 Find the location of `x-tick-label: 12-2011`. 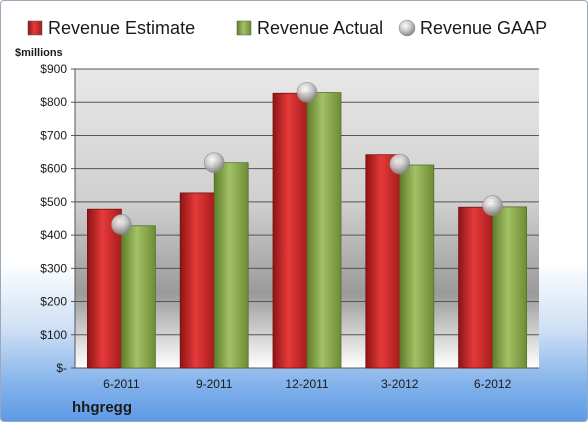

x-tick-label: 12-2011 is located at coordinates (306, 384).